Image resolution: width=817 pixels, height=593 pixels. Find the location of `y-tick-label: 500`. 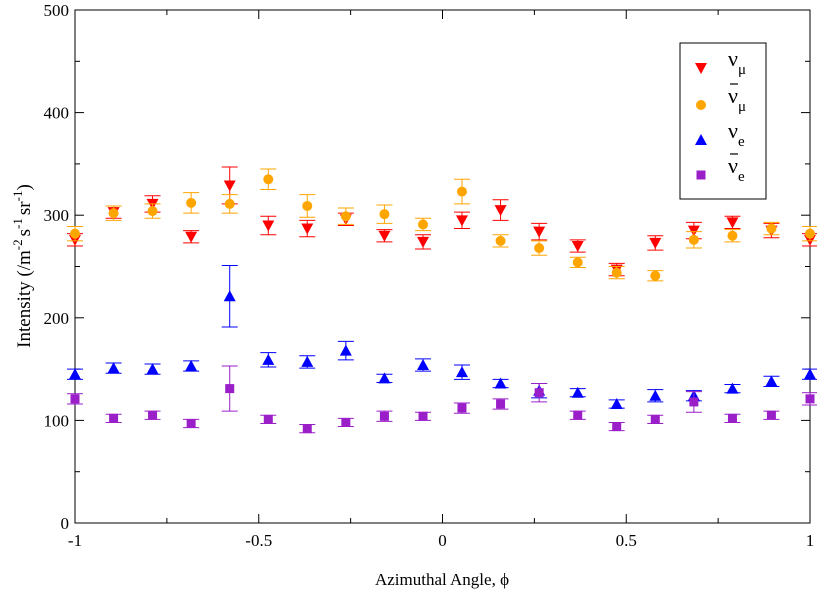

y-tick-label: 500 is located at coordinates (57, 10).